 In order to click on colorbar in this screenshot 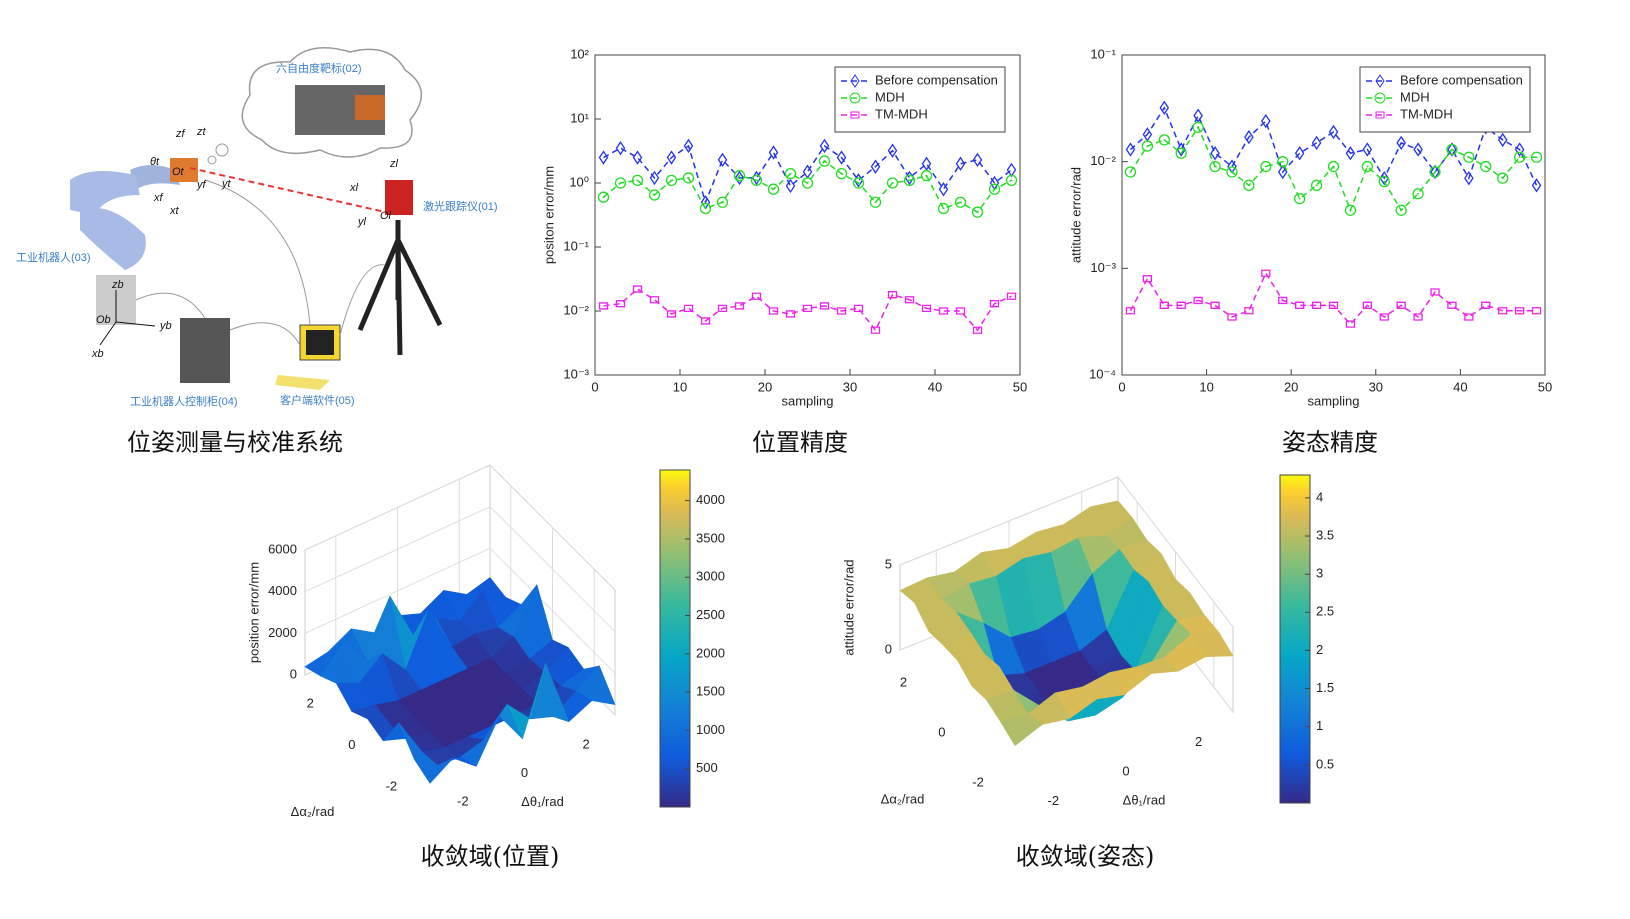, I will do `click(675, 638)`.